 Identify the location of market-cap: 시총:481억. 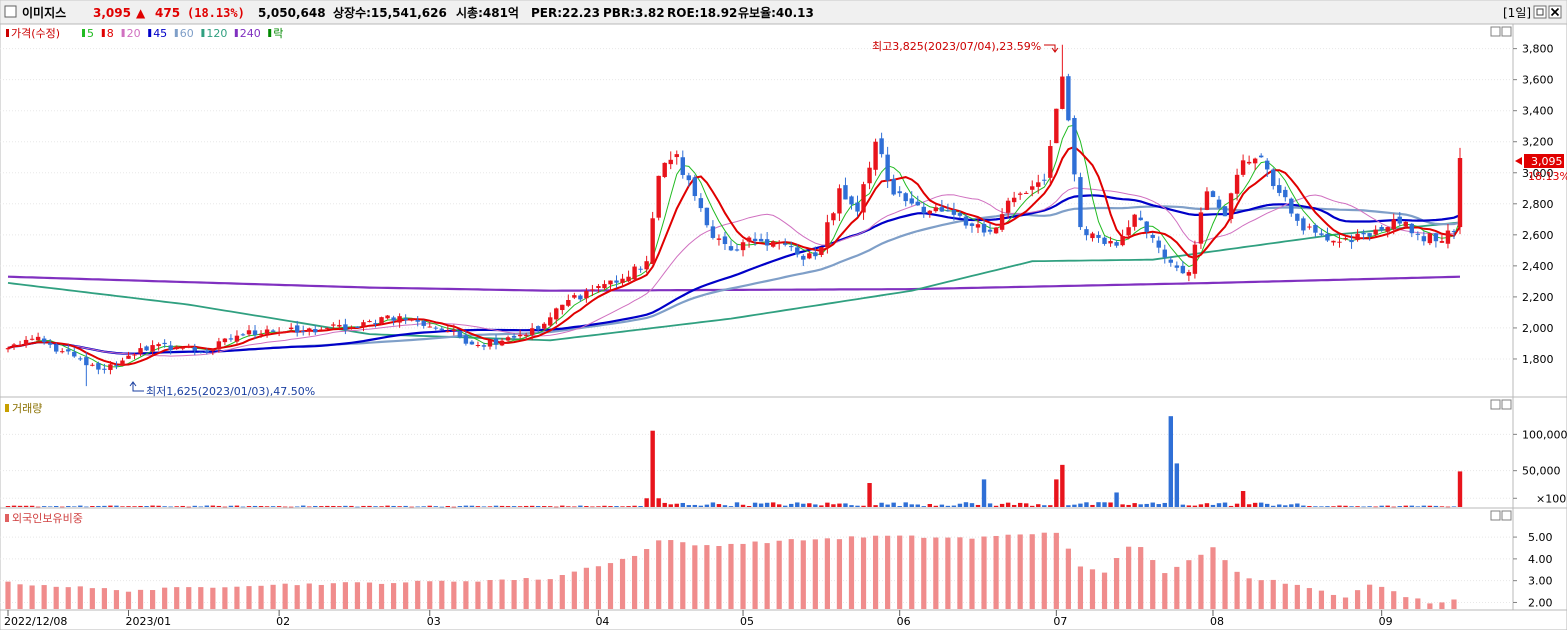
(487, 12).